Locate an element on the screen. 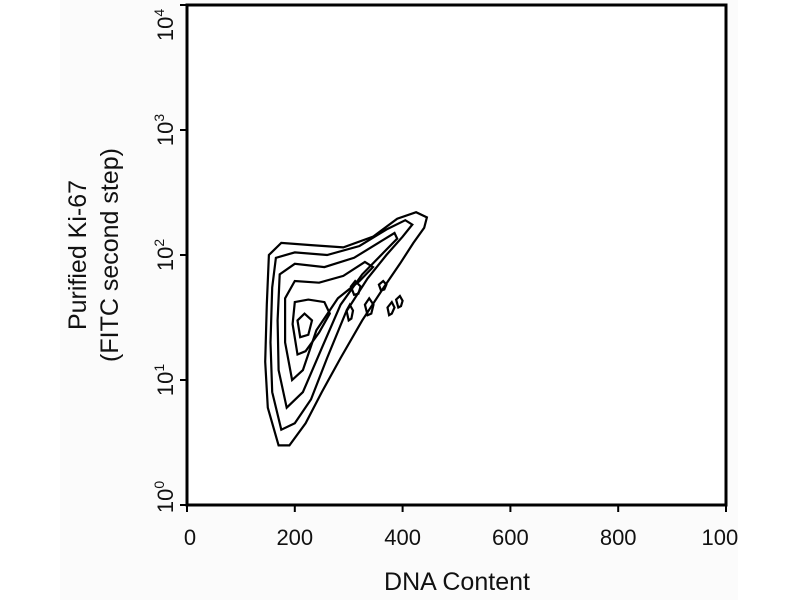 The image size is (800, 600). y-axis-ticks: 10⁰ 10¹ 10² 10³ 10⁴ is located at coordinates (169, 258).